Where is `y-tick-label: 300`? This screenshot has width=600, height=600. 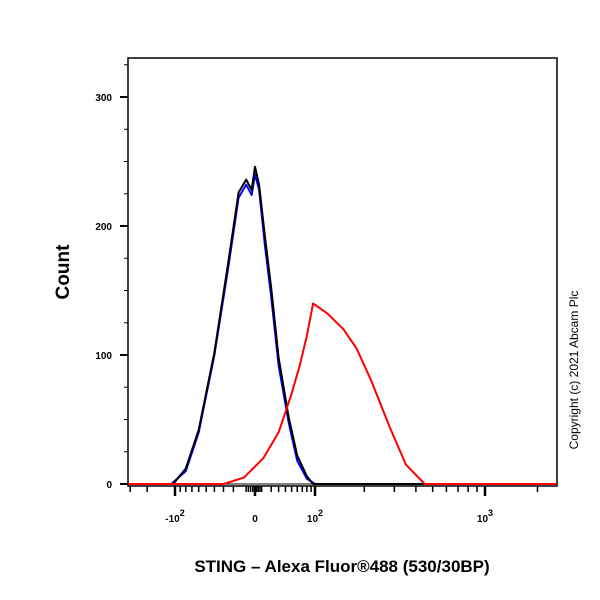 y-tick-label: 300 is located at coordinates (103, 98).